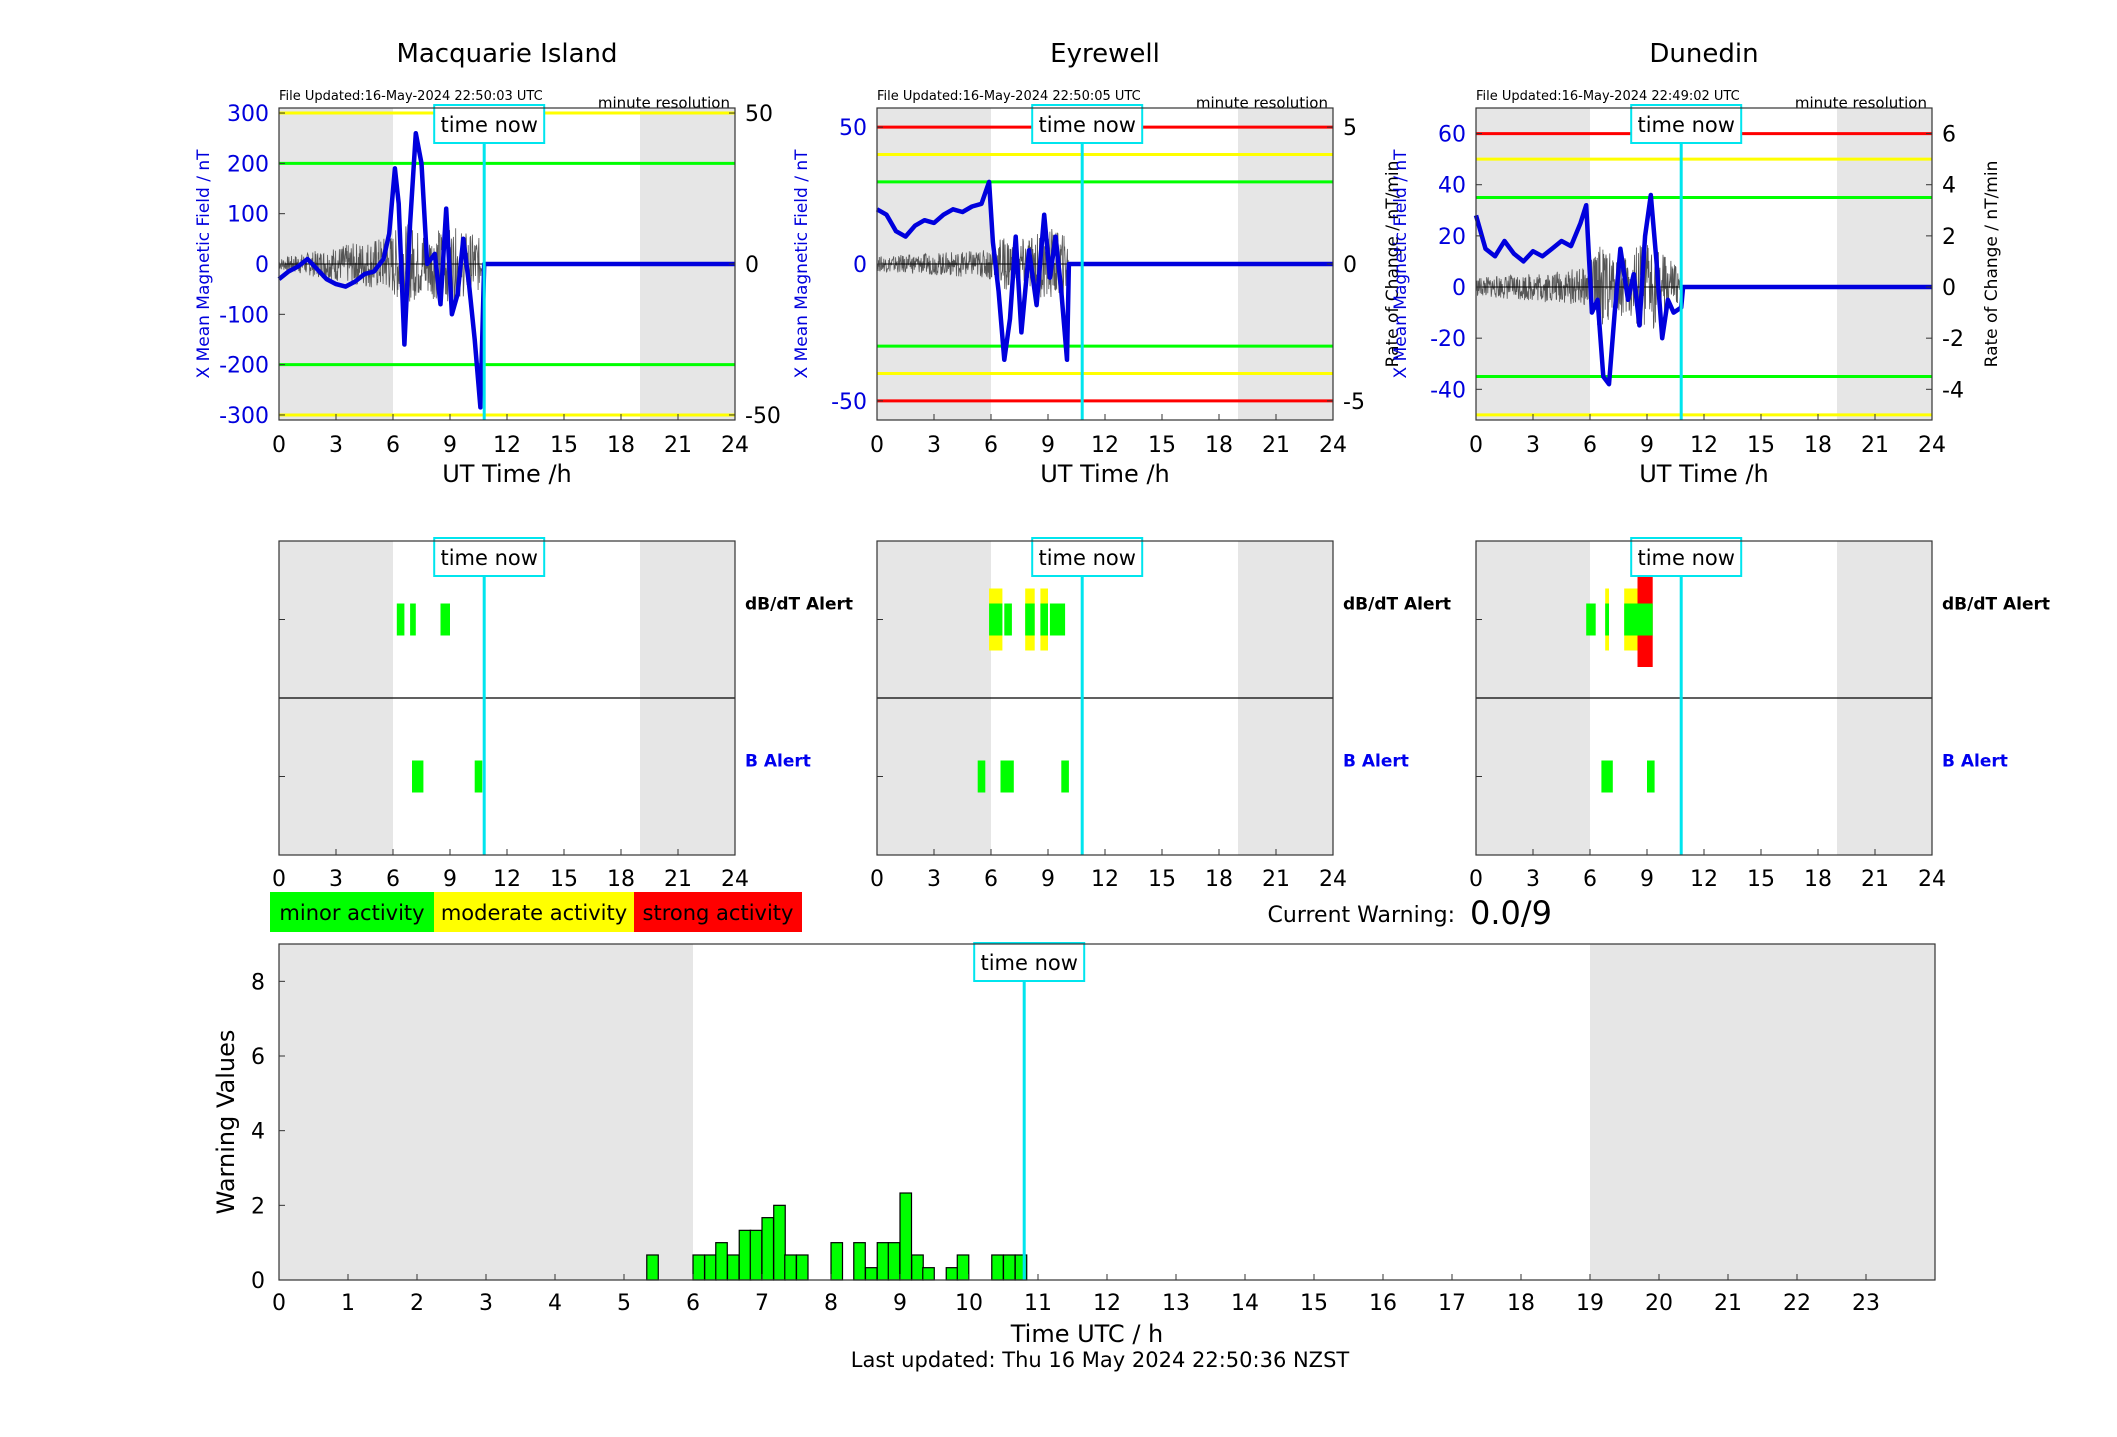  I want to click on x-axis-label: Time UTC / h, so click(1087, 1334).